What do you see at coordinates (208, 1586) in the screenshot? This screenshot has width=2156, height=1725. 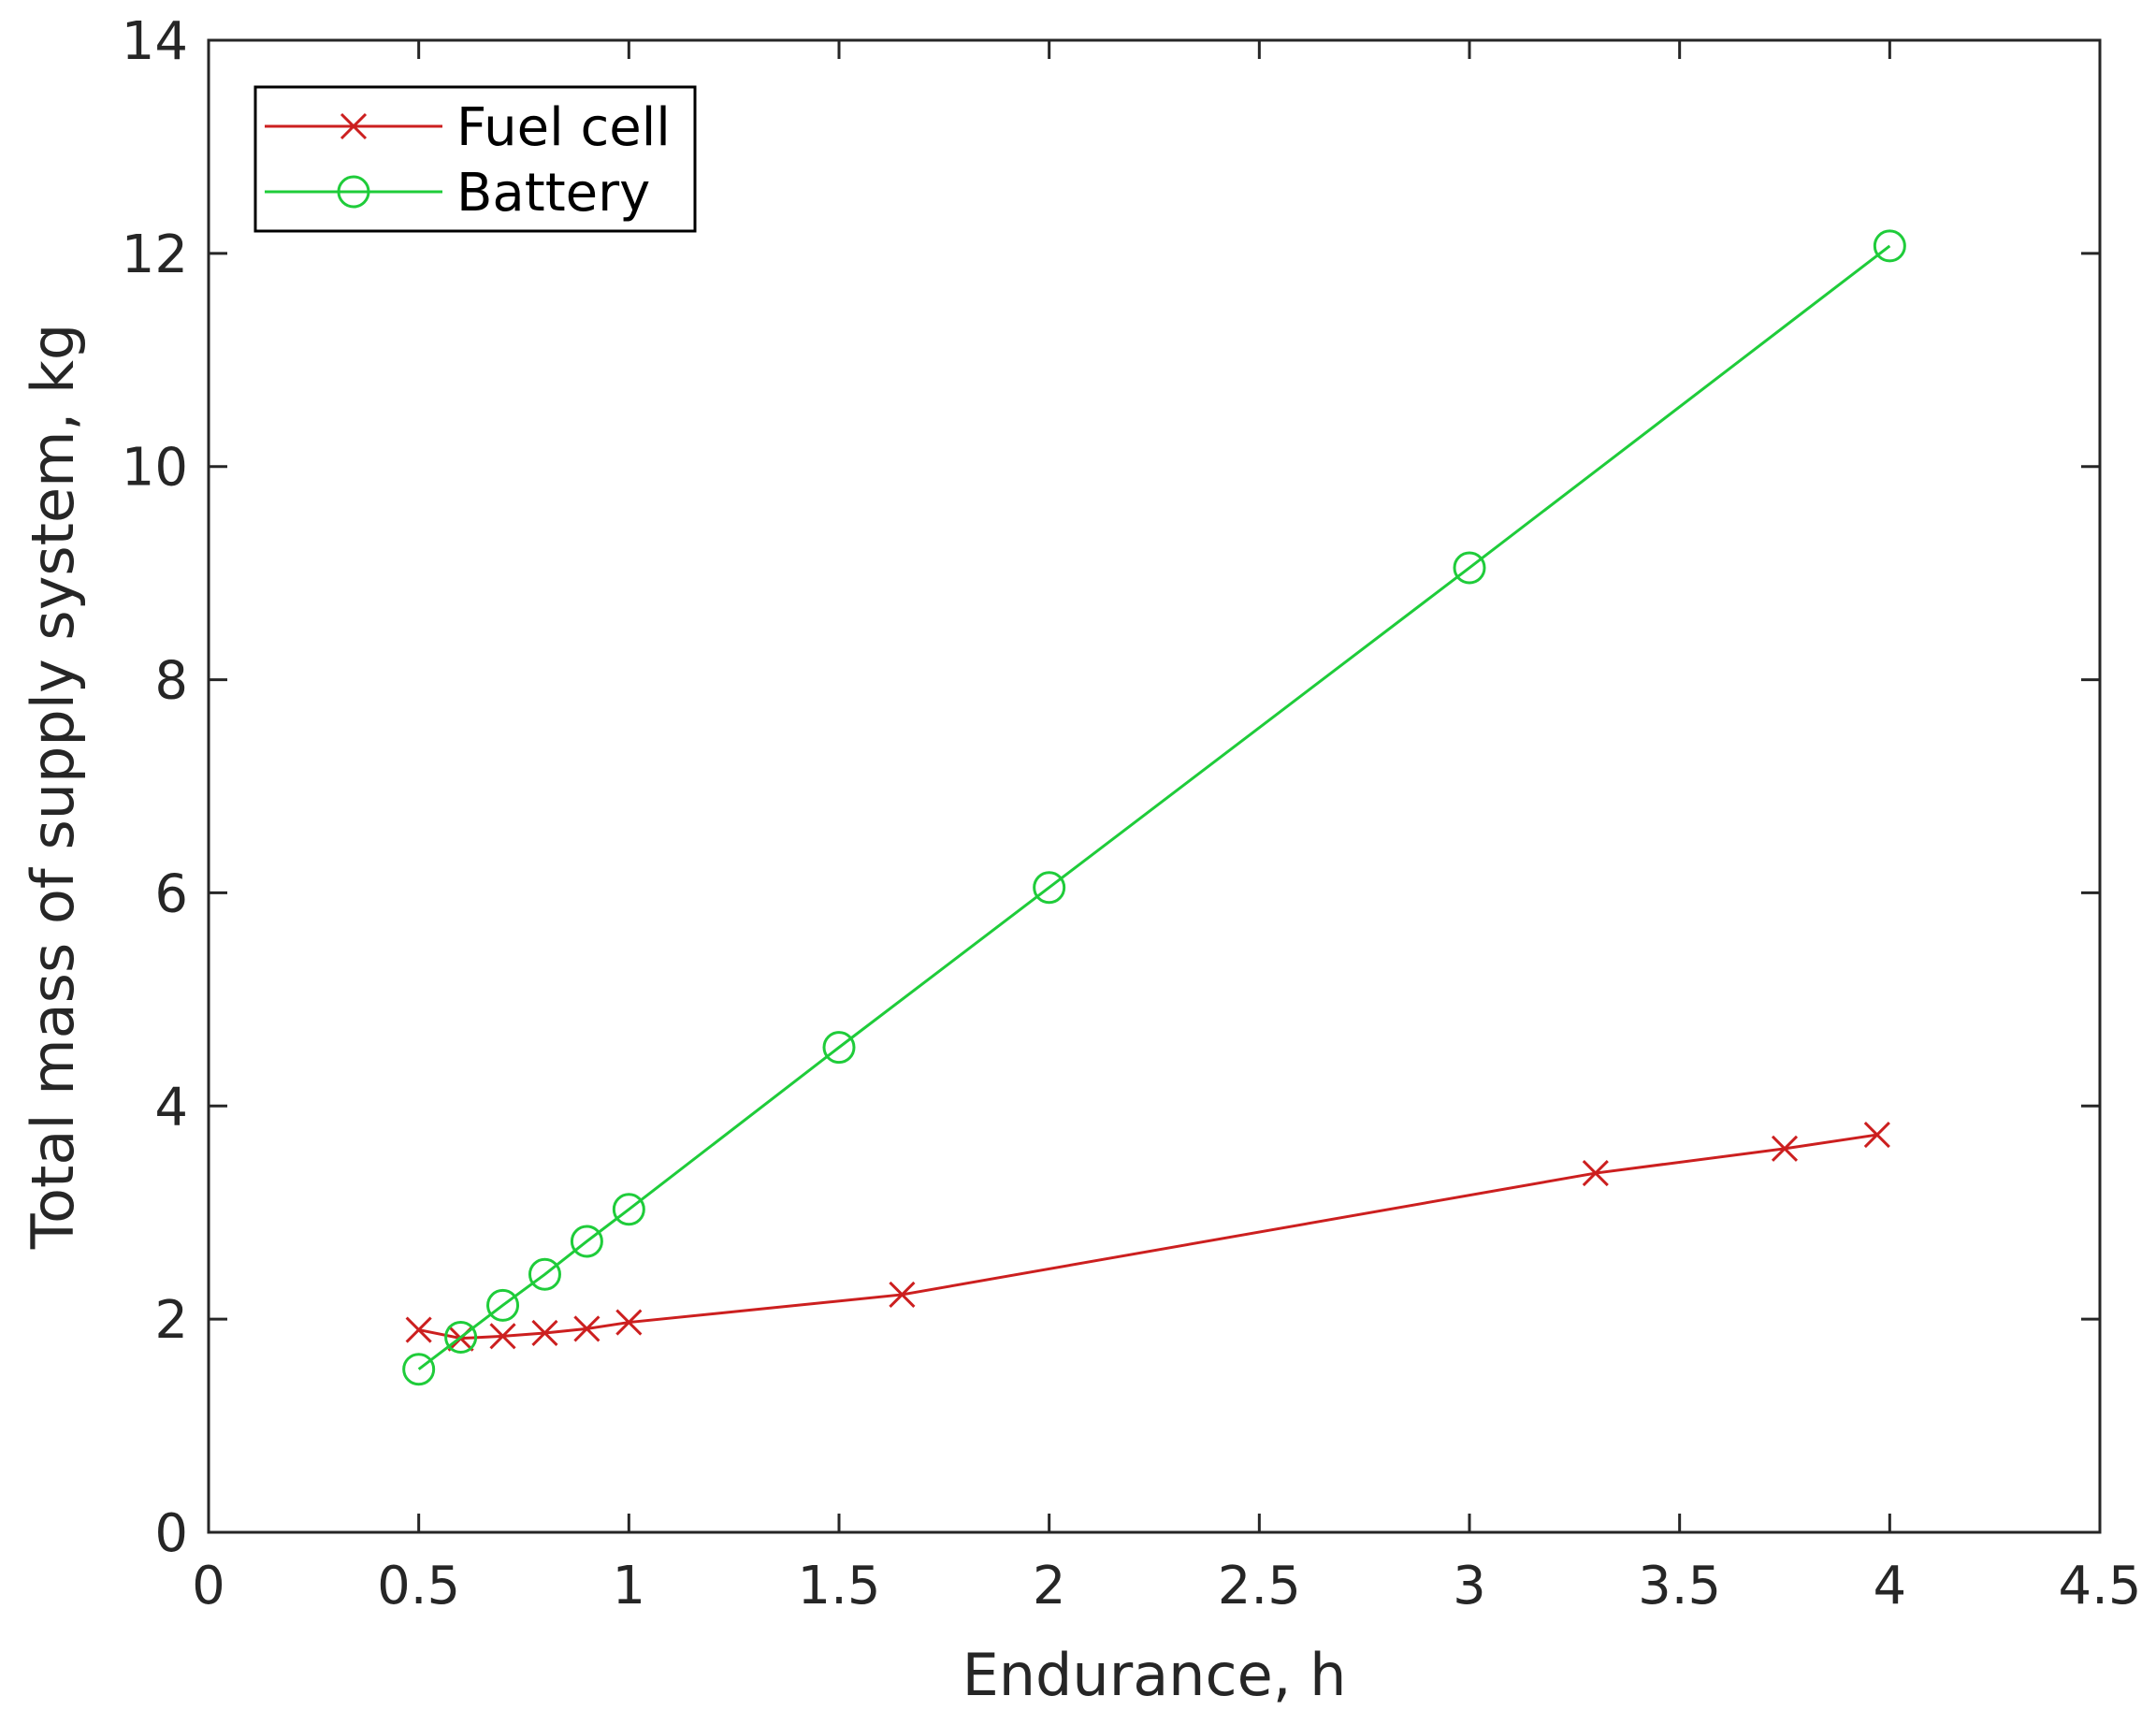 I see `x-tick-label: 0` at bounding box center [208, 1586].